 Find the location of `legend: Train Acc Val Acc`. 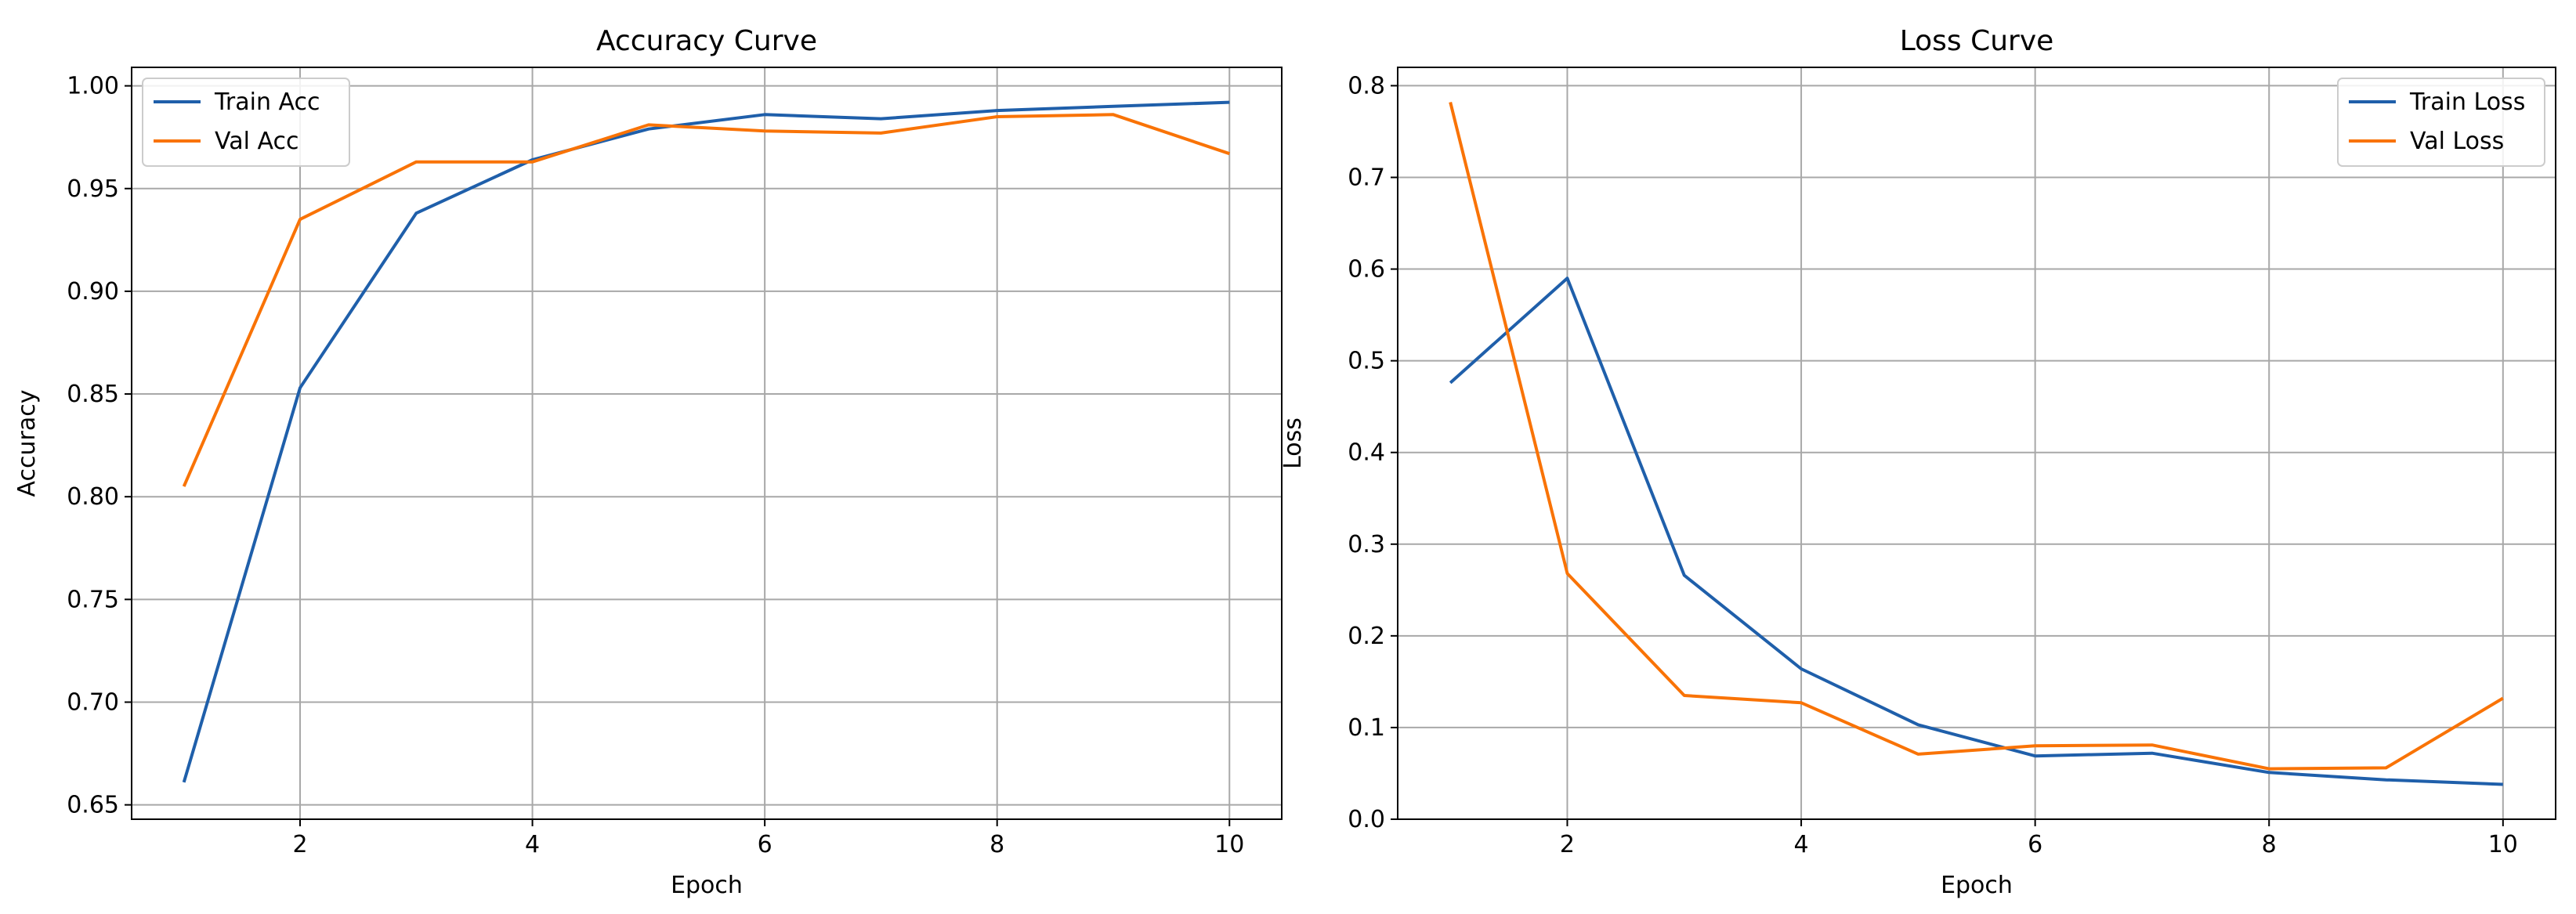

legend: Train Acc Val Acc is located at coordinates (246, 123).